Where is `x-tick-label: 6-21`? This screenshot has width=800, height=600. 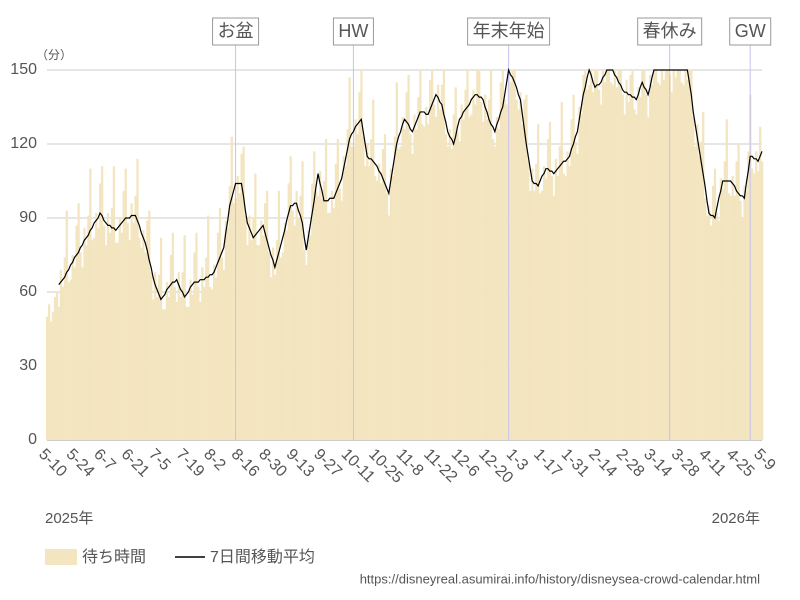
x-tick-label: 6-21 is located at coordinates (135, 463).